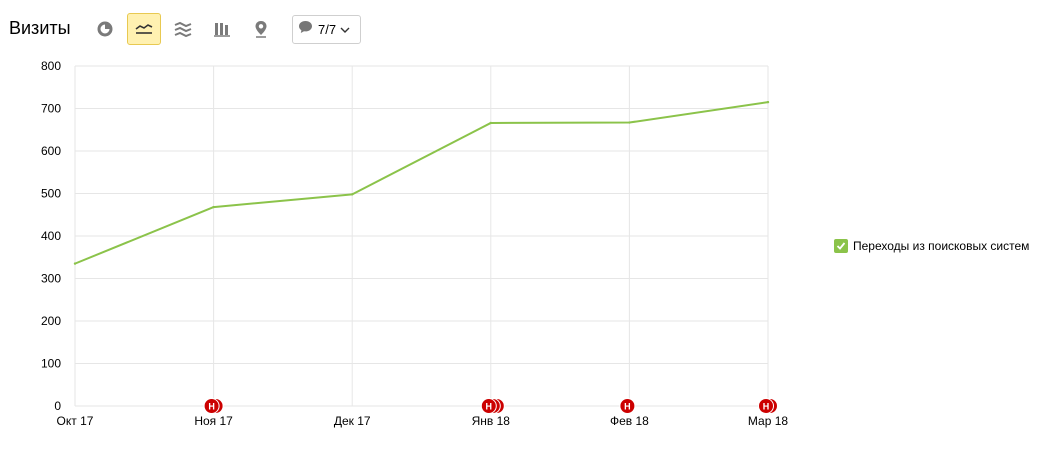  Describe the element at coordinates (345, 30) in the screenshot. I see `chevron-down-icon` at that location.